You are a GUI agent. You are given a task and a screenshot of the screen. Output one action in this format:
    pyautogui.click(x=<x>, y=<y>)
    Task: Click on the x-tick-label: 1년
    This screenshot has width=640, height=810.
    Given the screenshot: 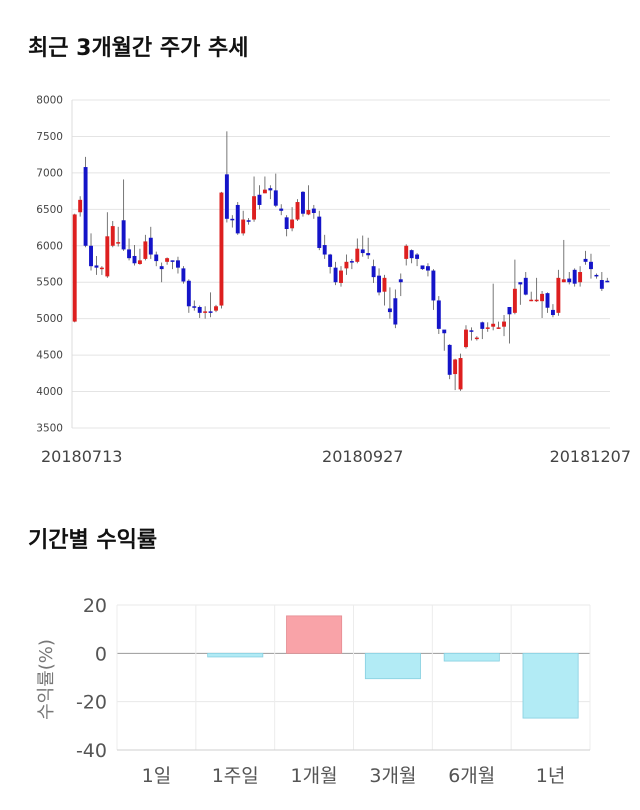 What is the action you would take?
    pyautogui.click(x=551, y=776)
    